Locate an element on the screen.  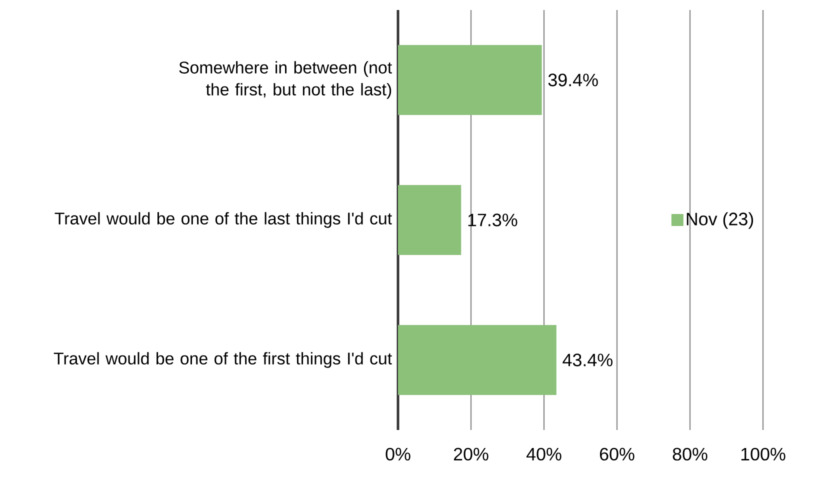
x-tick-label: 40% is located at coordinates (544, 454).